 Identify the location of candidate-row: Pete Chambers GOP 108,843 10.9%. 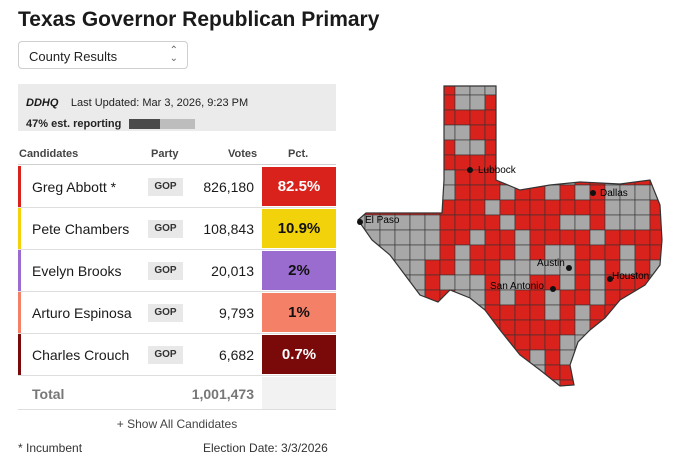
(177, 229).